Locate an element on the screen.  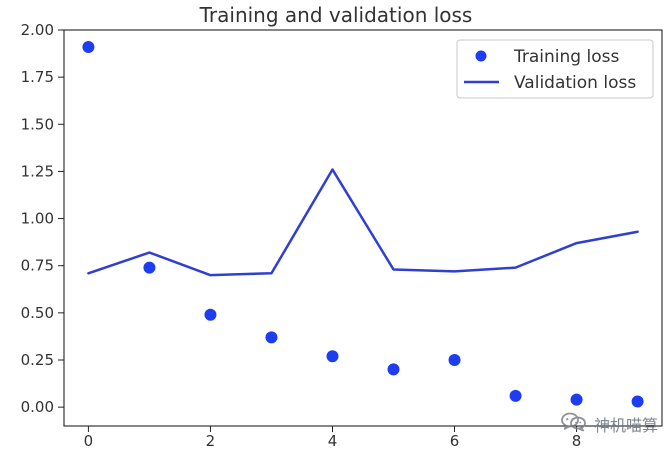
x-tick-label: 6 is located at coordinates (455, 441).